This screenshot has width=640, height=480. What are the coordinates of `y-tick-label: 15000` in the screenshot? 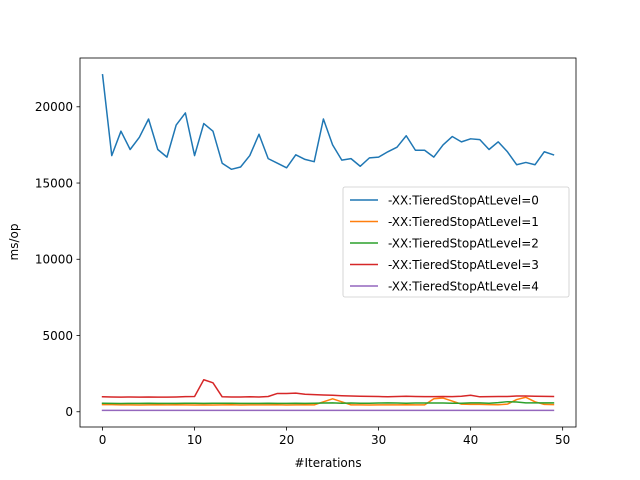 It's located at (54, 183).